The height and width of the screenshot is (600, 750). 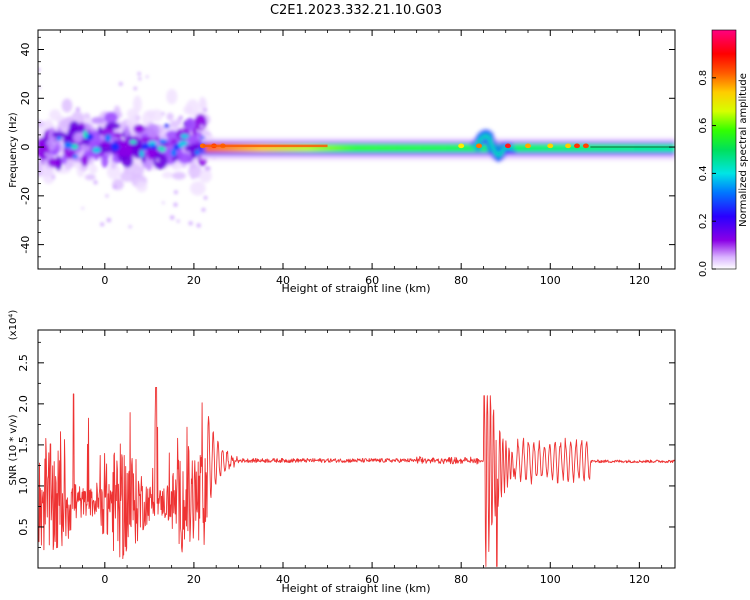 What do you see at coordinates (724, 149) in the screenshot?
I see `colorbar-frame` at bounding box center [724, 149].